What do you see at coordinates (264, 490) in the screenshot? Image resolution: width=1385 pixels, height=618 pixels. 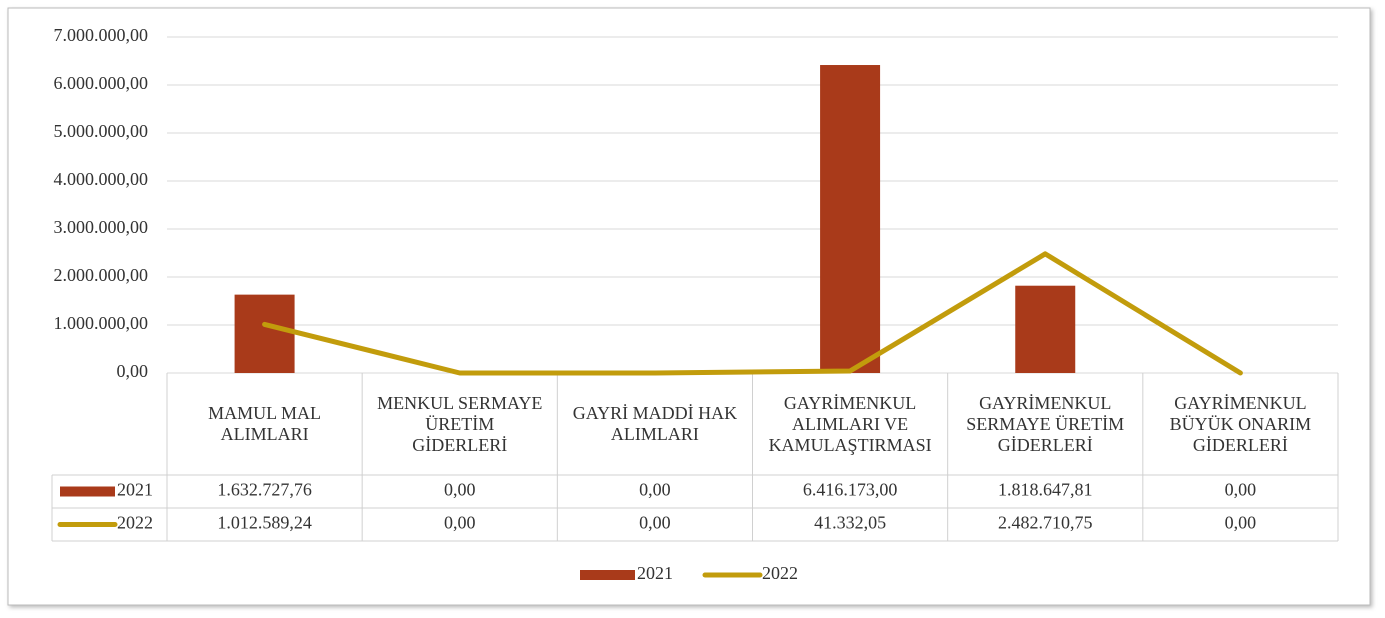 I see `data-label: 1.632.727,76` at bounding box center [264, 490].